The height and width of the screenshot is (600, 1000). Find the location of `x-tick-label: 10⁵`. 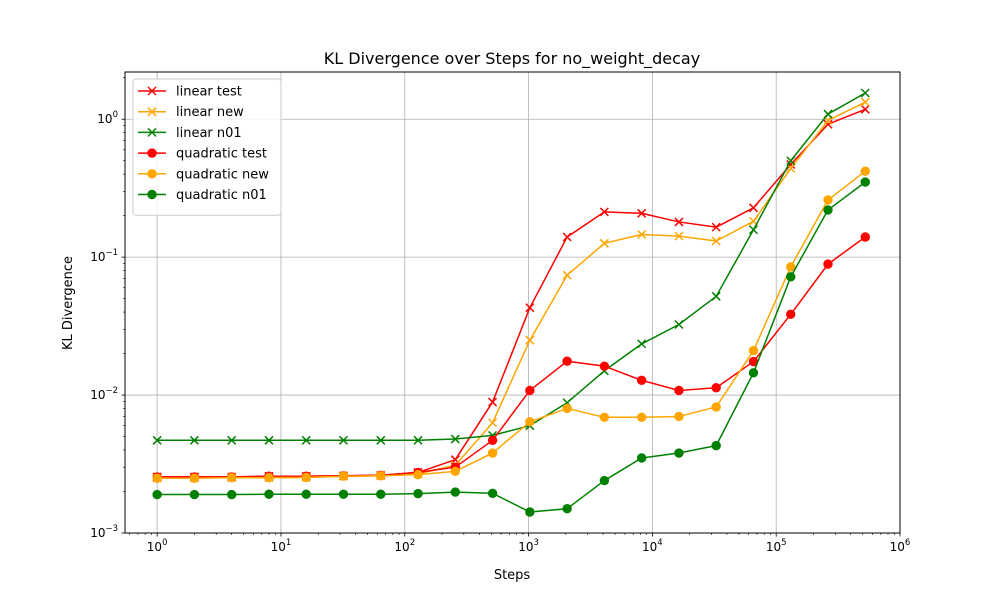

x-tick-label: 10⁵ is located at coordinates (776, 546).